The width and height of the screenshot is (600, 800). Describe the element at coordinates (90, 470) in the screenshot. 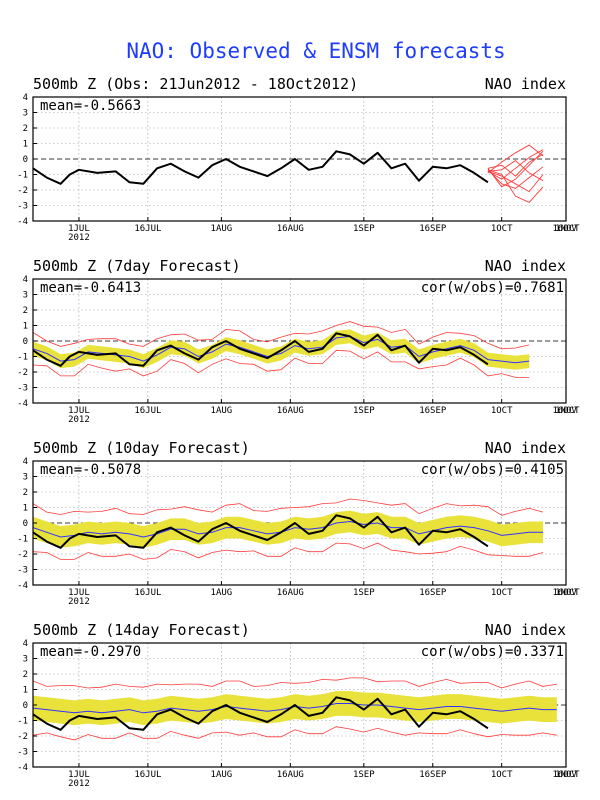

I see `mean-stat: mean=-0.5078` at that location.